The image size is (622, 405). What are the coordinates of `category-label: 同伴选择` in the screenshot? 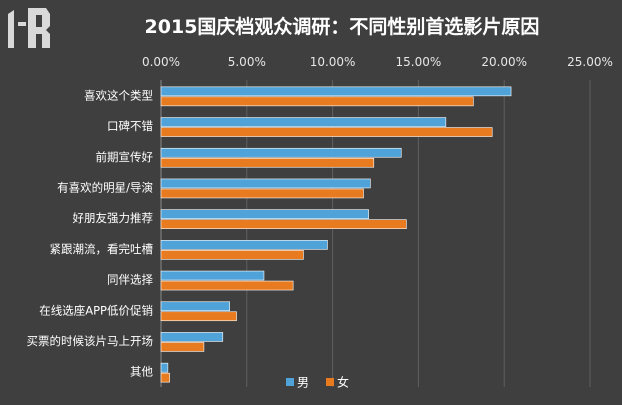 It's located at (130, 280).